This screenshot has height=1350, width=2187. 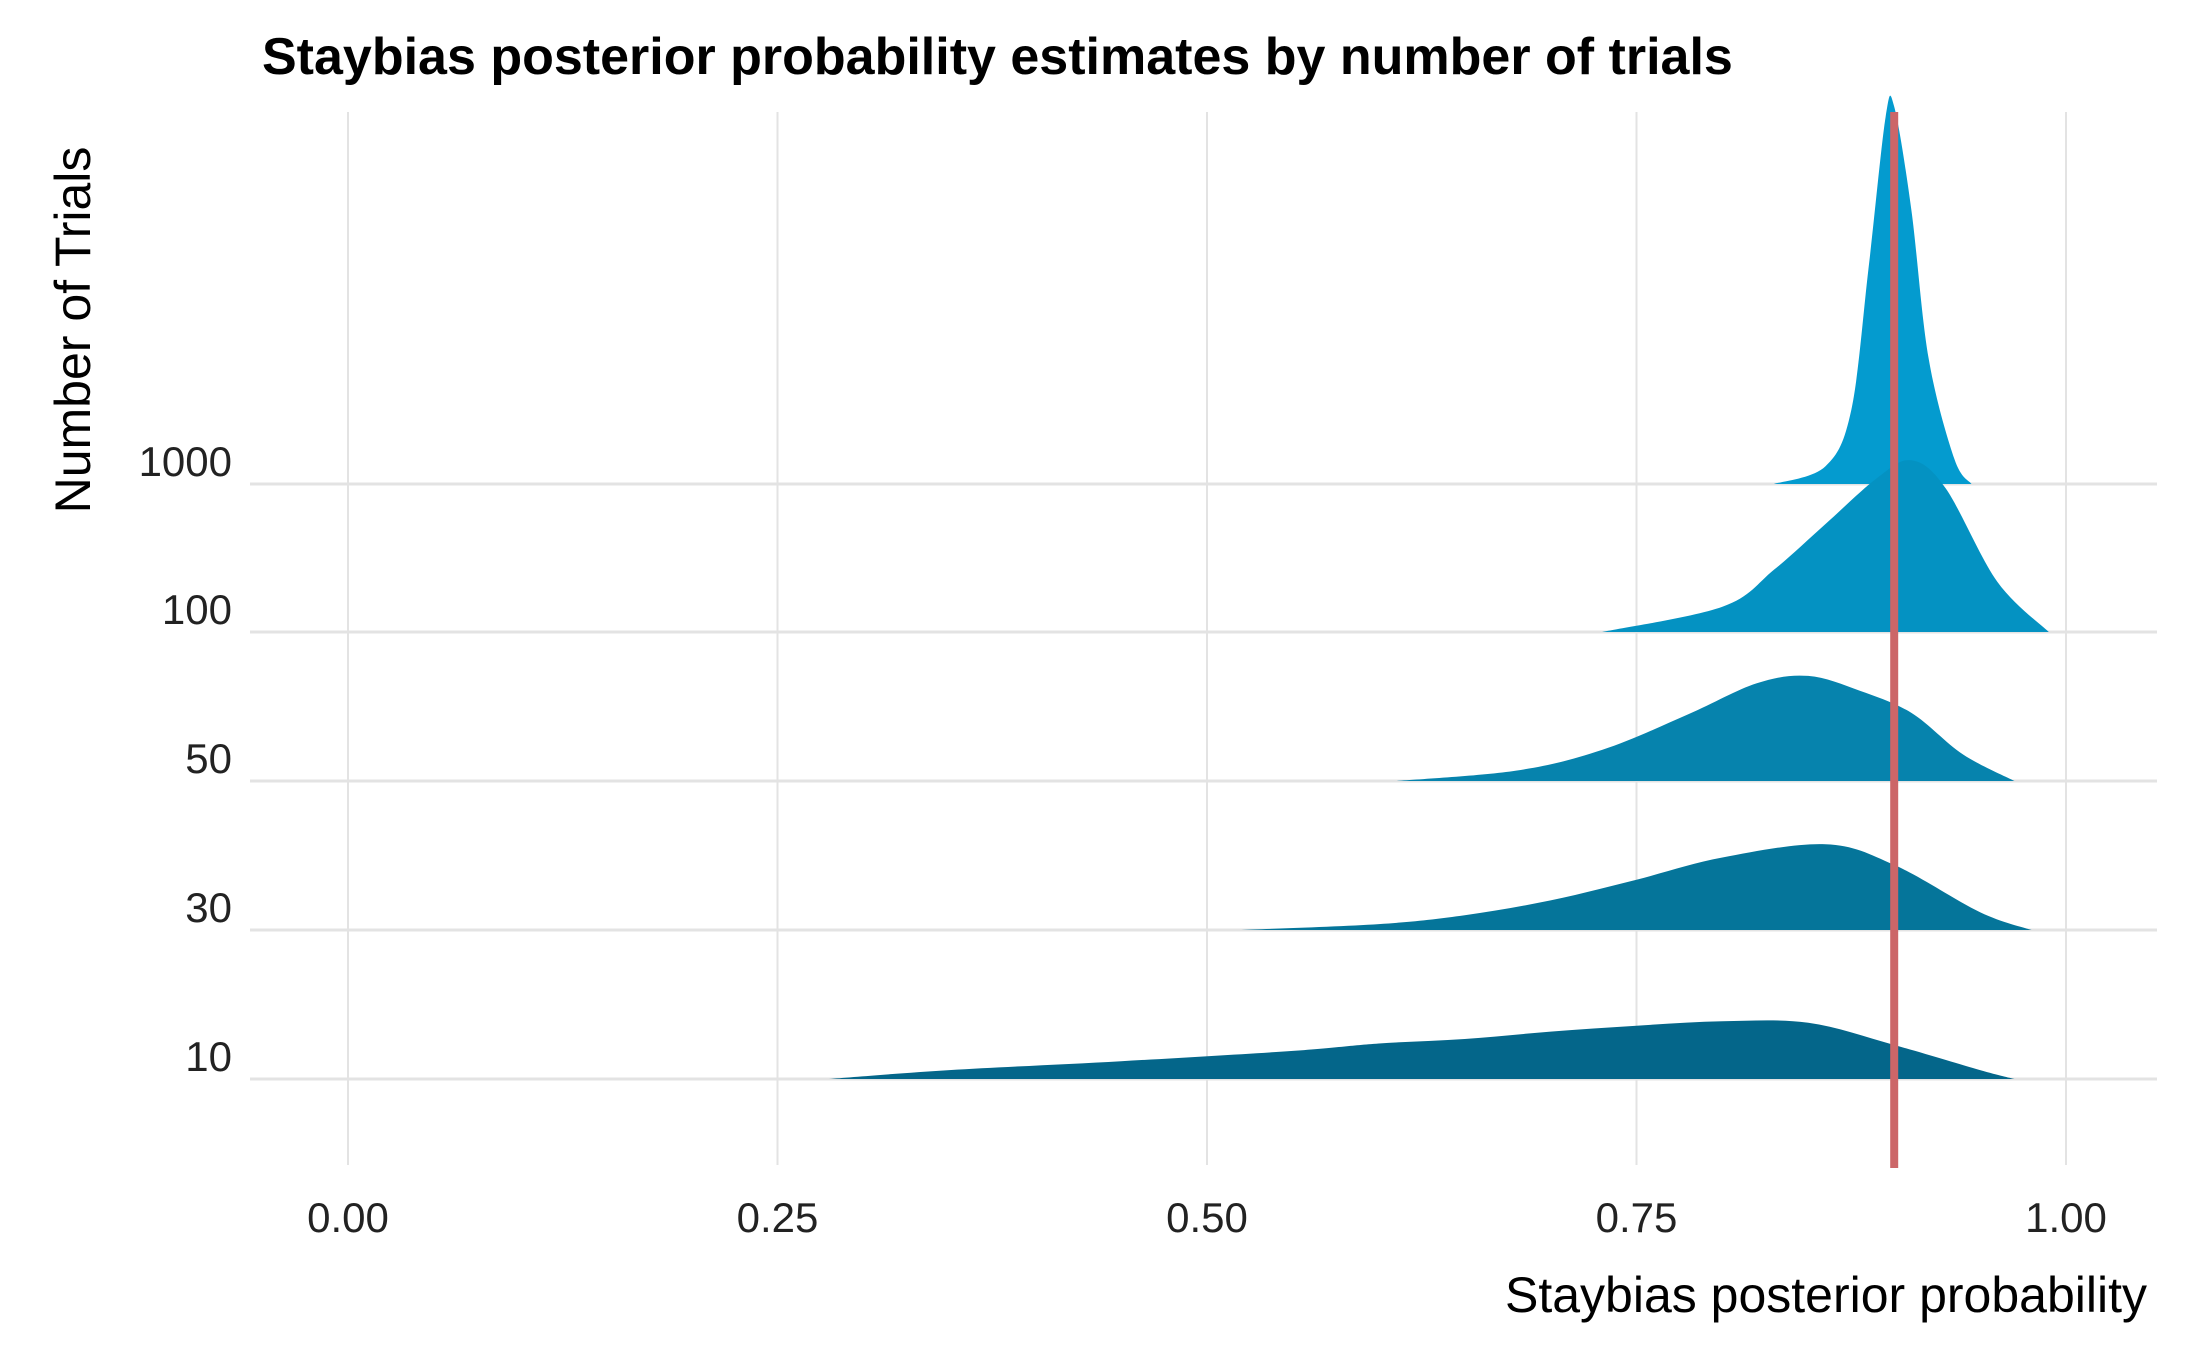 I want to click on y-tick-label: 10, so click(x=208, y=1056).